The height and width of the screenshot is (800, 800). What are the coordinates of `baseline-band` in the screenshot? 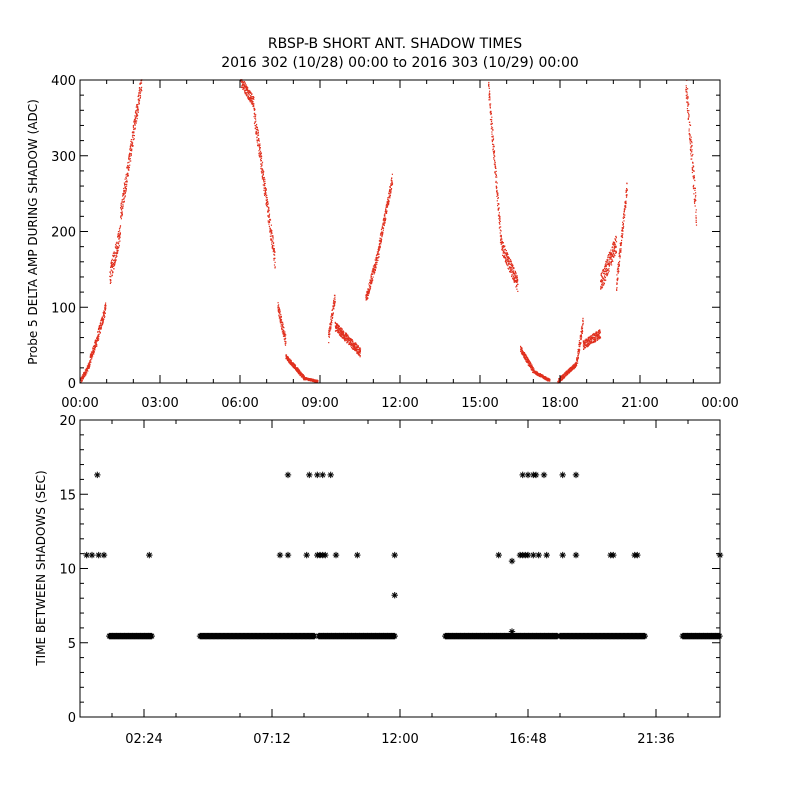 It's located at (130, 636).